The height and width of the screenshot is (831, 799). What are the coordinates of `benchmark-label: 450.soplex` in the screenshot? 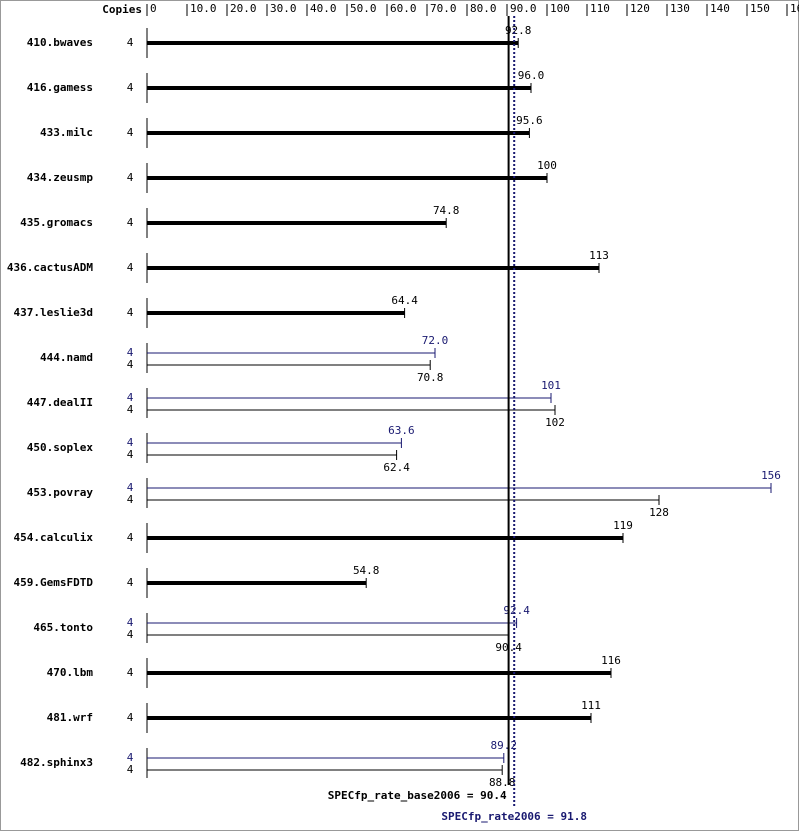 It's located at (60, 447).